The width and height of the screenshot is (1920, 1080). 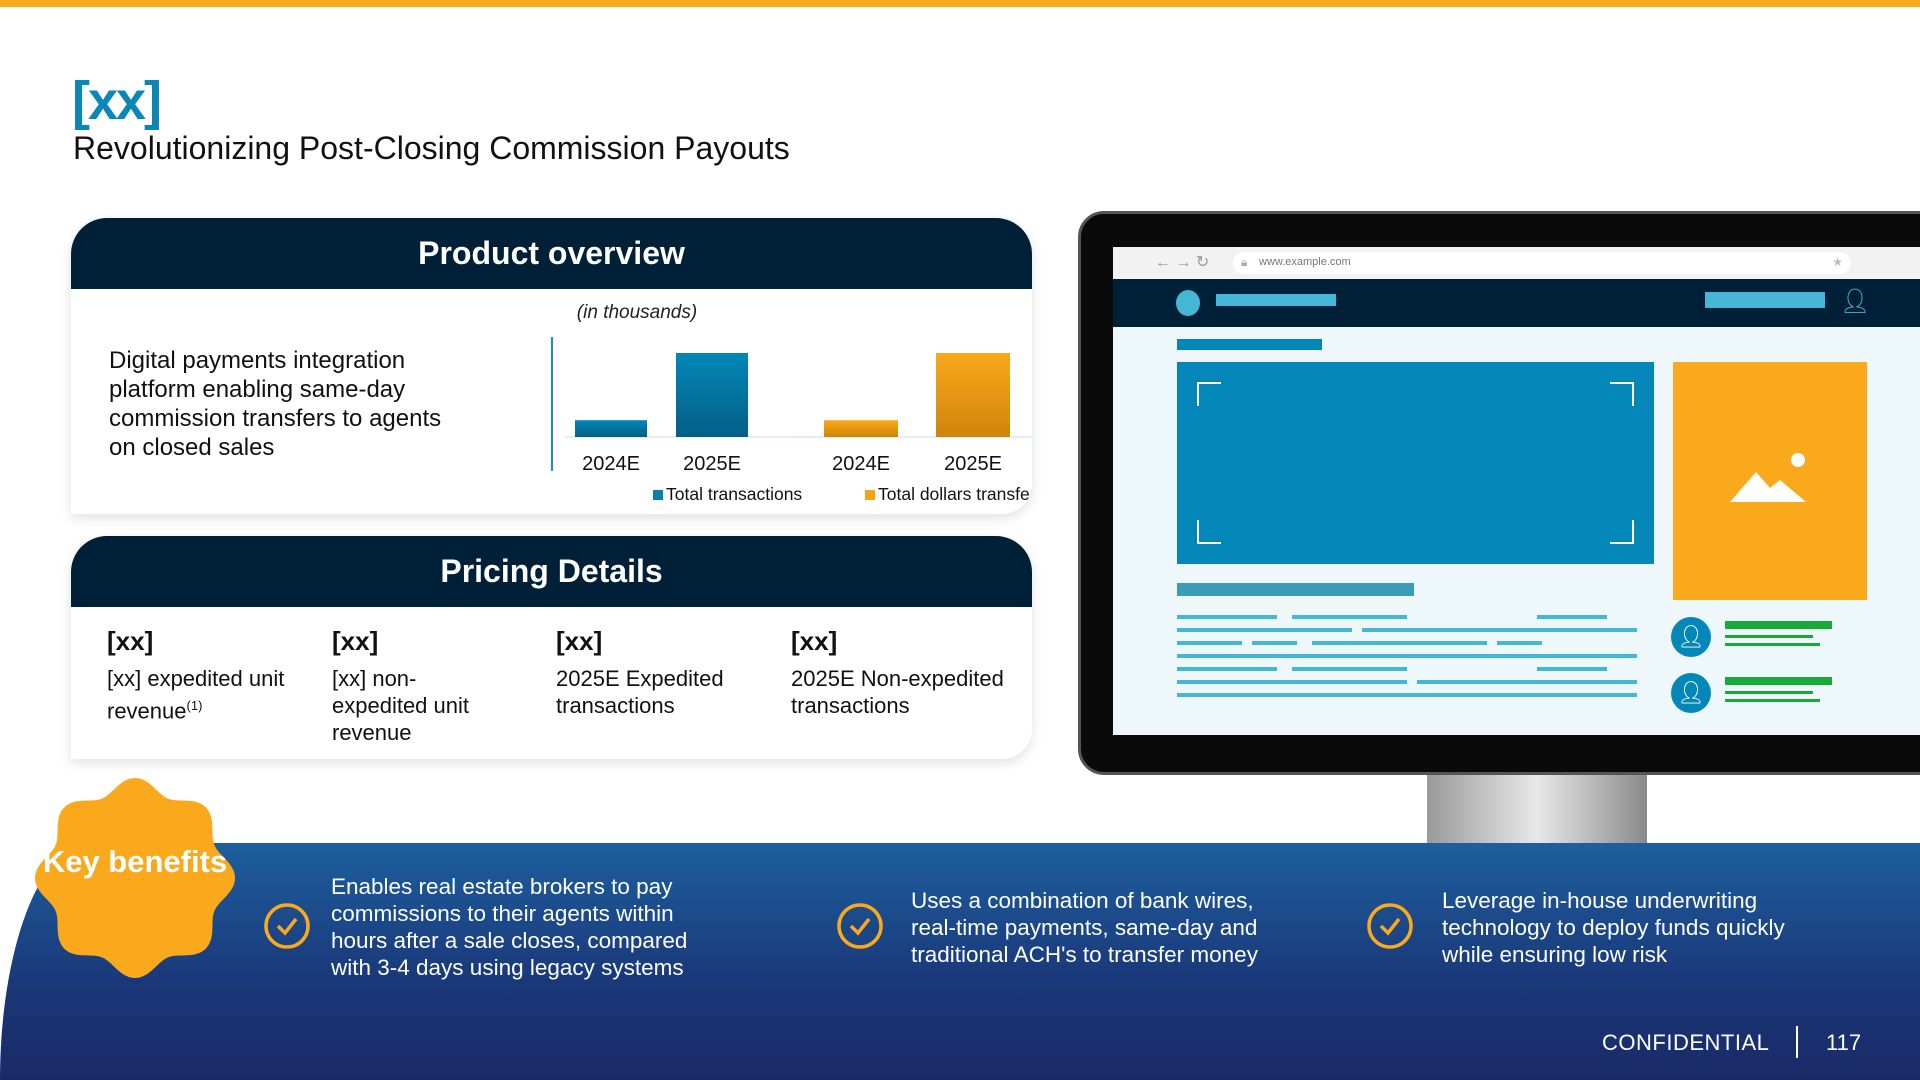 What do you see at coordinates (1844, 1042) in the screenshot?
I see `page-number: 117` at bounding box center [1844, 1042].